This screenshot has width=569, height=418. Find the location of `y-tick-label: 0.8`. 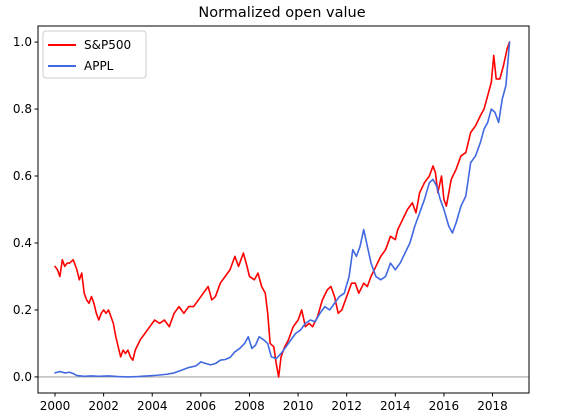

y-tick-label: 0.8 is located at coordinates (22, 109).